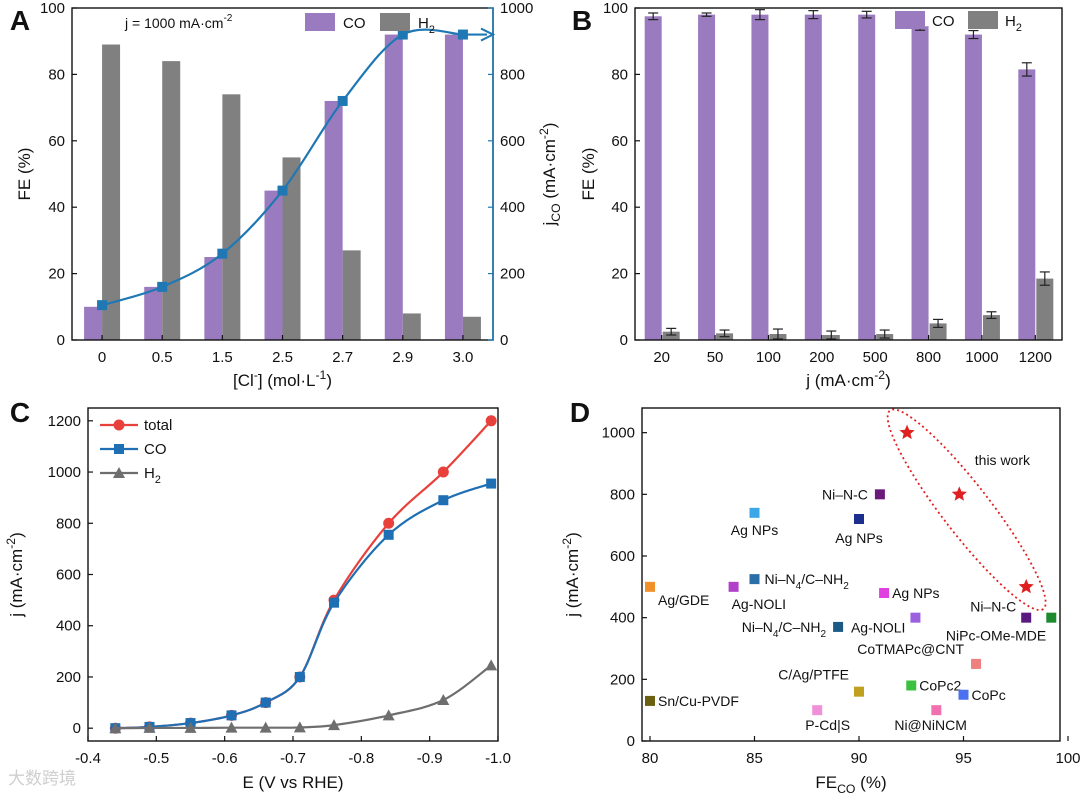 This screenshot has height=797, width=1080. What do you see at coordinates (292, 782) in the screenshot?
I see `x-axis-title: E (V vs RHE)` at bounding box center [292, 782].